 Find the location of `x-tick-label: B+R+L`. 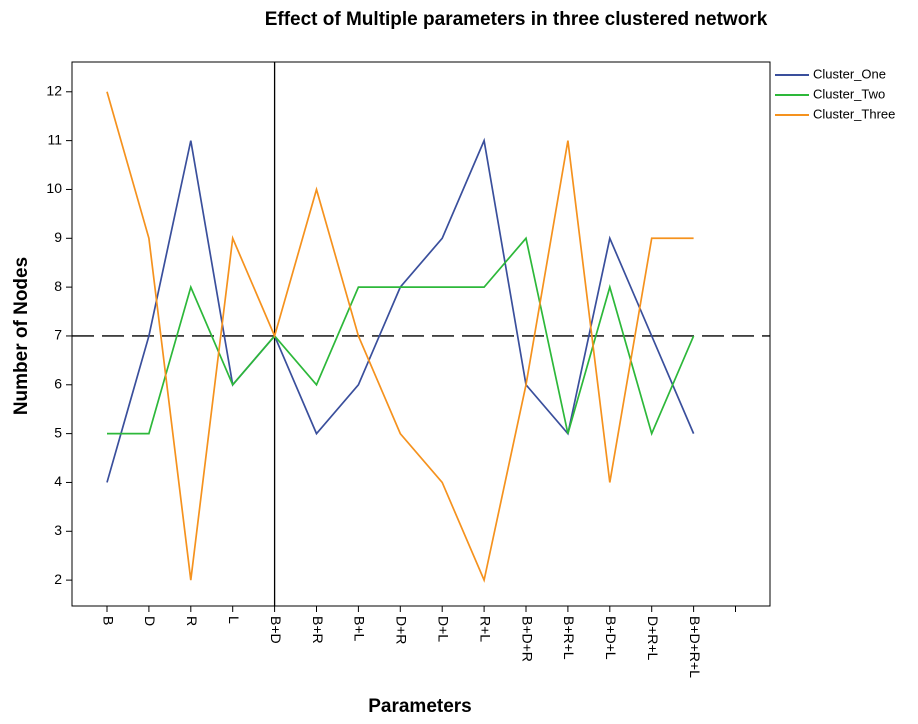

x-tick-label: B+R+L is located at coordinates (569, 638).